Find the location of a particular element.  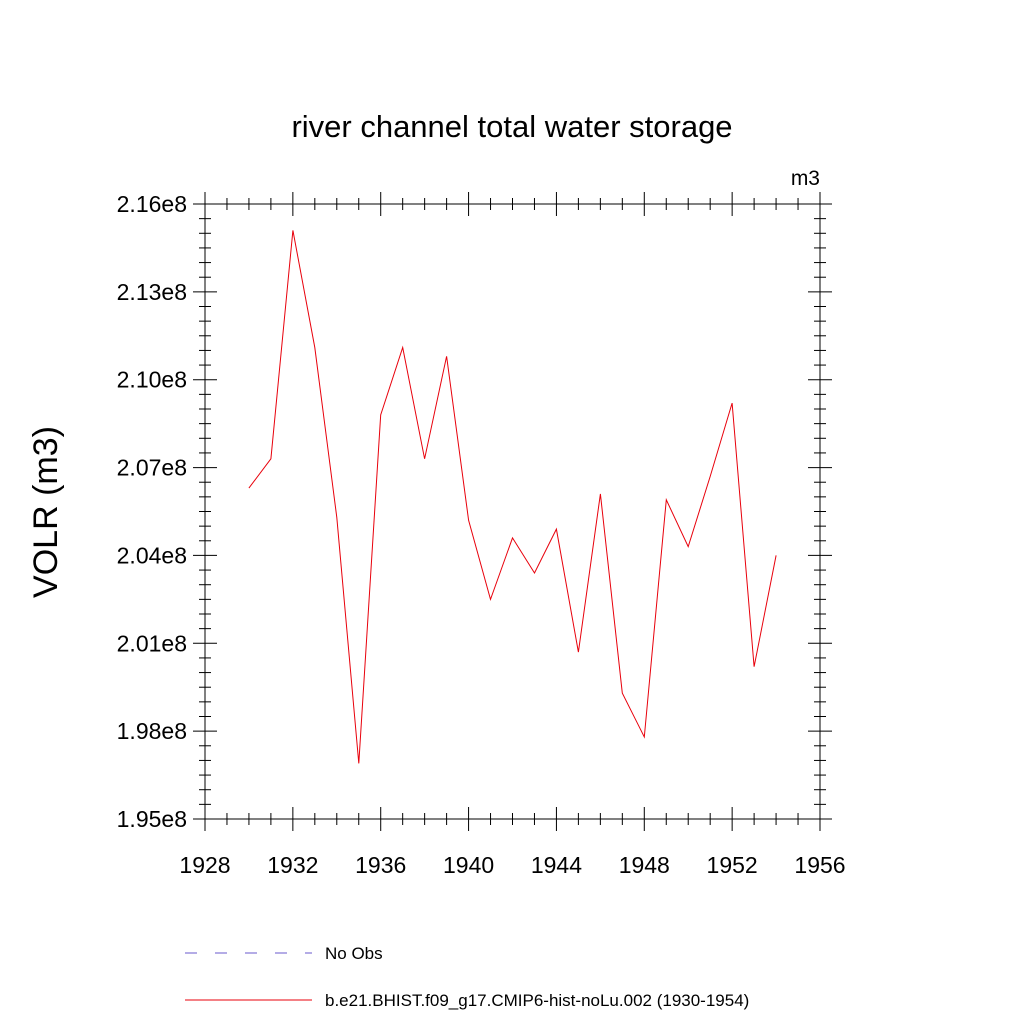

x-tick-label: 1956 is located at coordinates (819, 865).